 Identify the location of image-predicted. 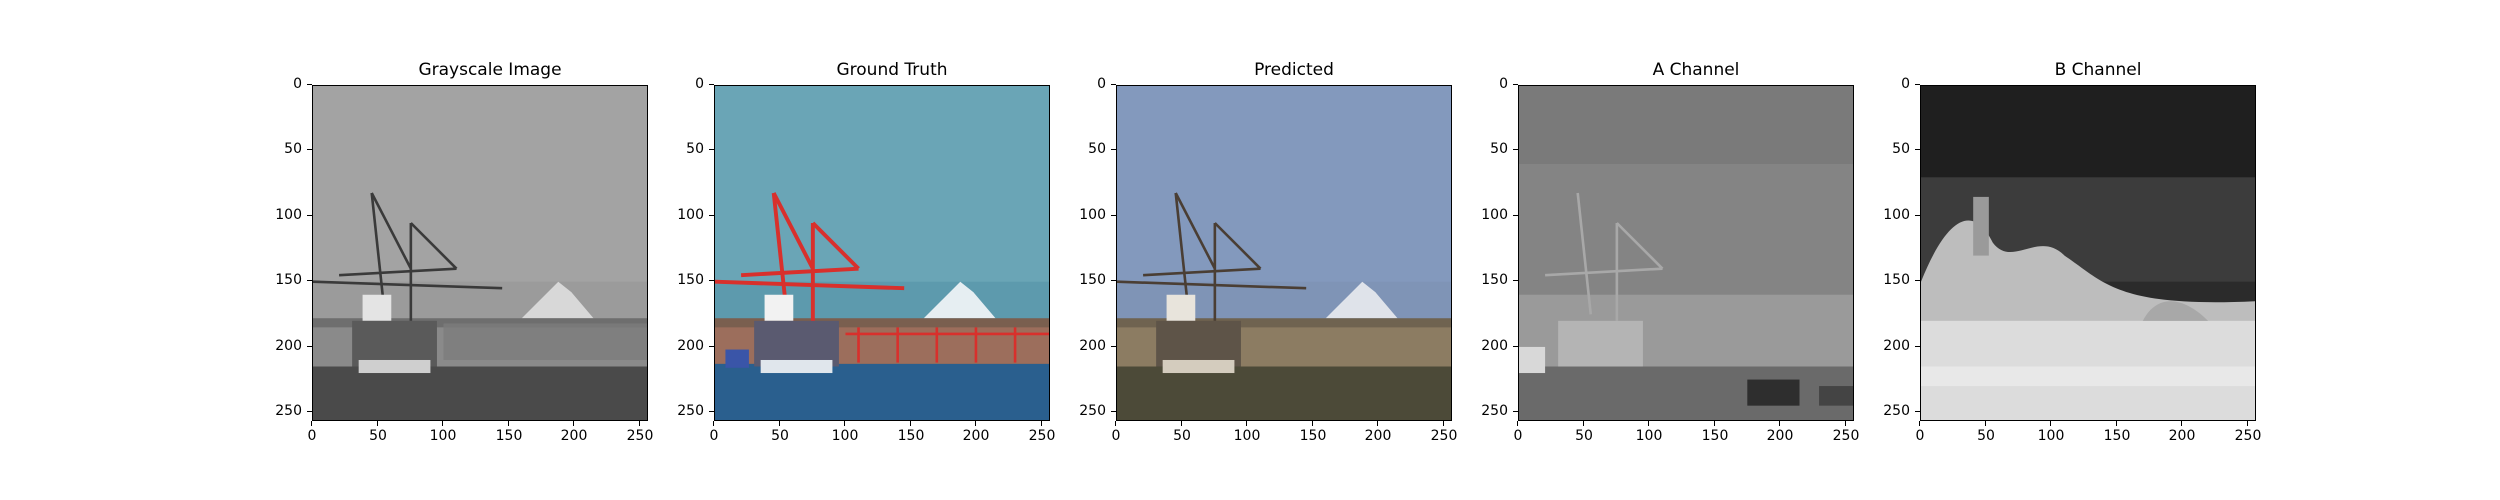
(1284, 253).